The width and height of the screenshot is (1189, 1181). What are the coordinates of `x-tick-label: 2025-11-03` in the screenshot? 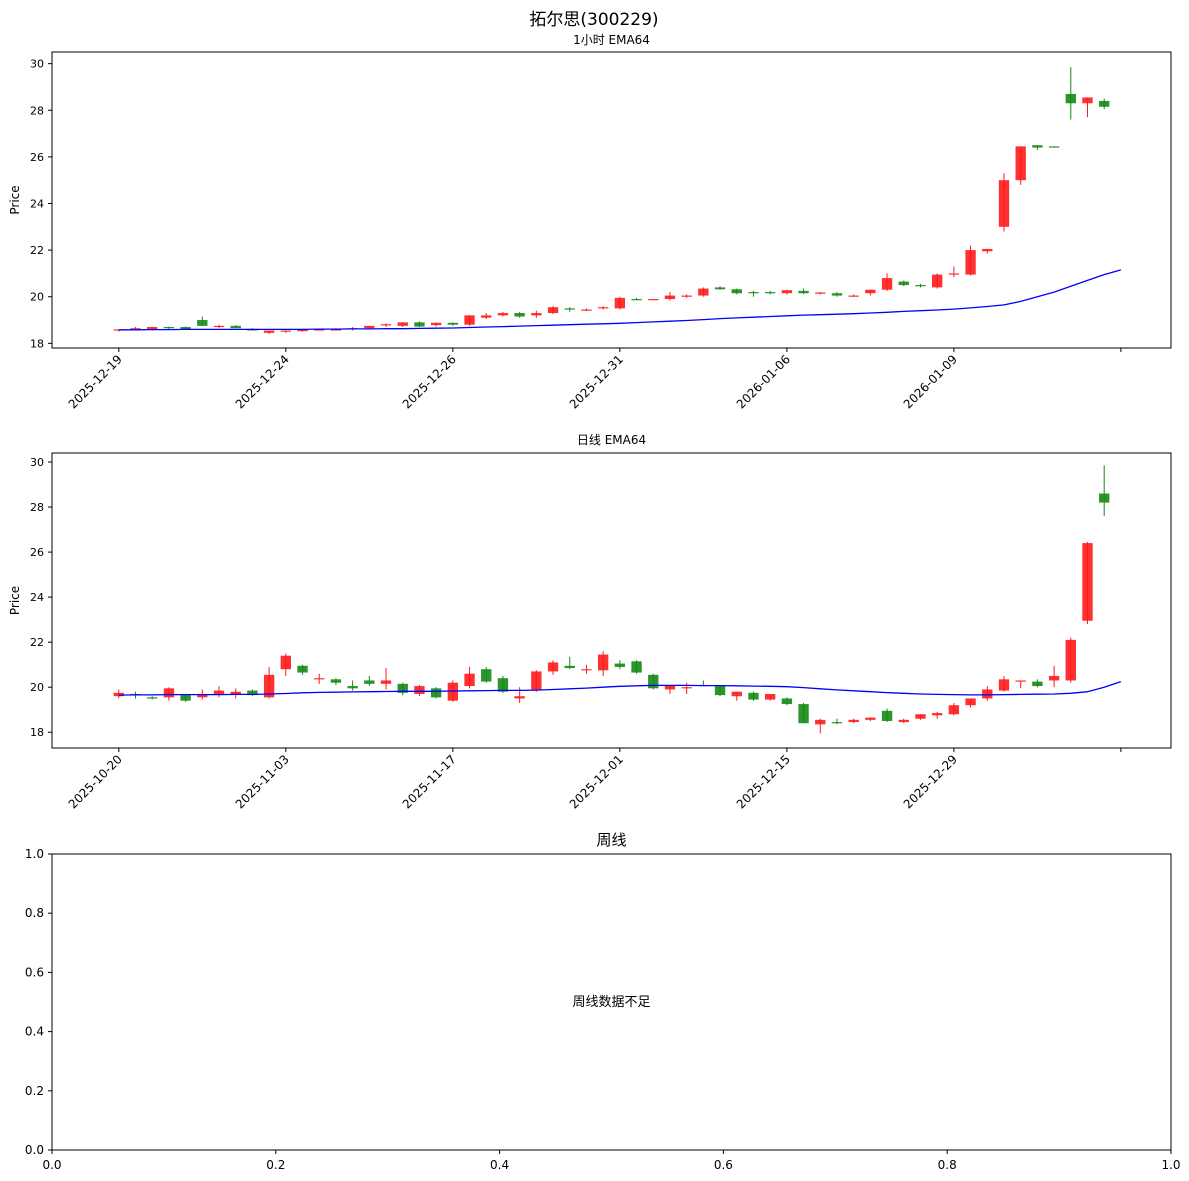 It's located at (262, 781).